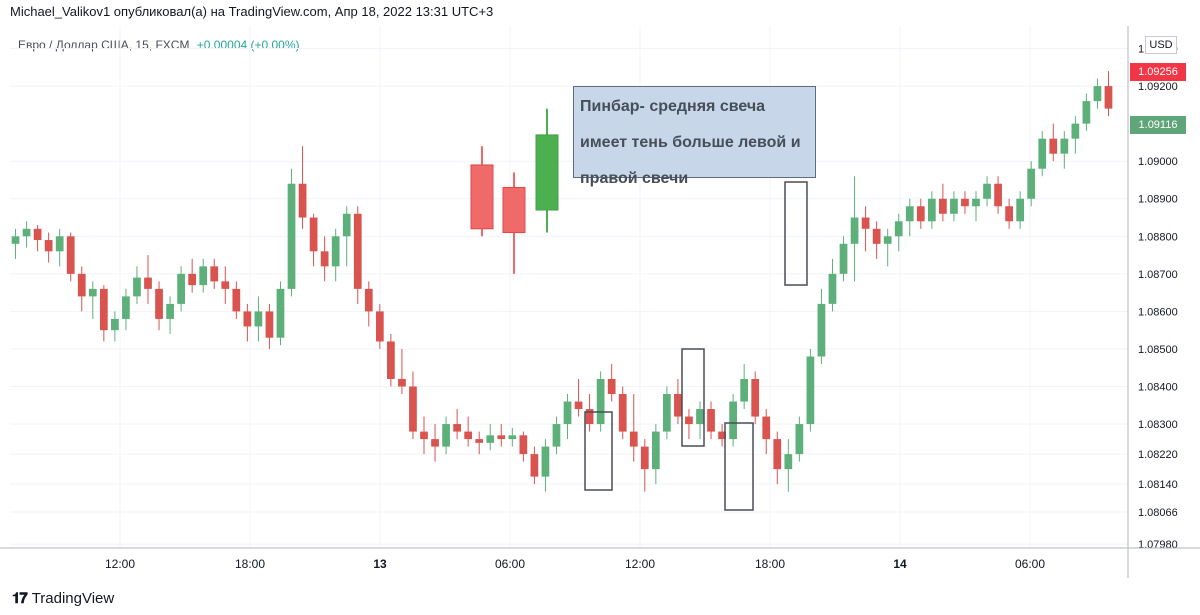  What do you see at coordinates (1161, 45) in the screenshot?
I see `currency-label: USD` at bounding box center [1161, 45].